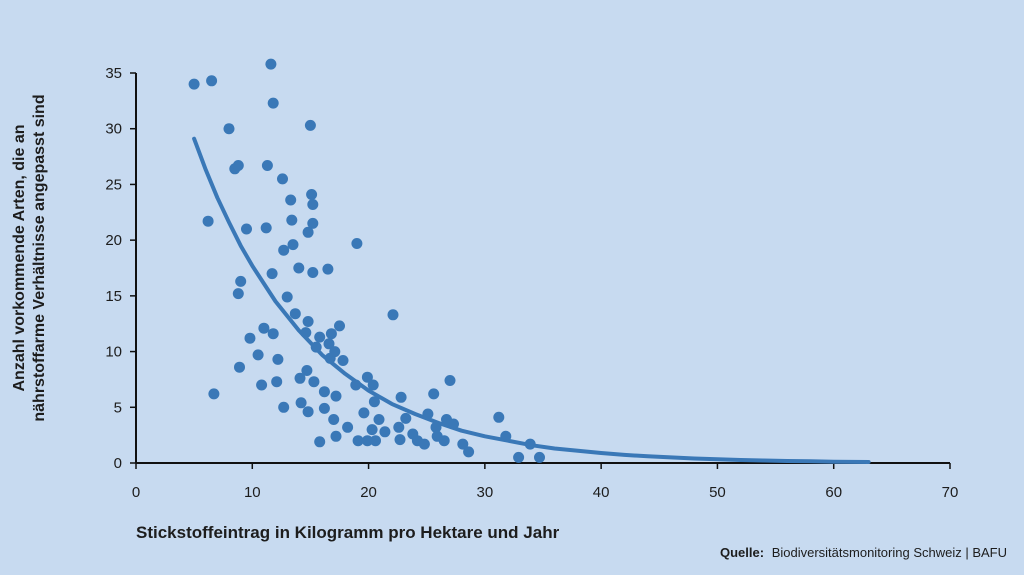  Describe the element at coordinates (113, 129) in the screenshot. I see `y-tick-label: 30` at that location.